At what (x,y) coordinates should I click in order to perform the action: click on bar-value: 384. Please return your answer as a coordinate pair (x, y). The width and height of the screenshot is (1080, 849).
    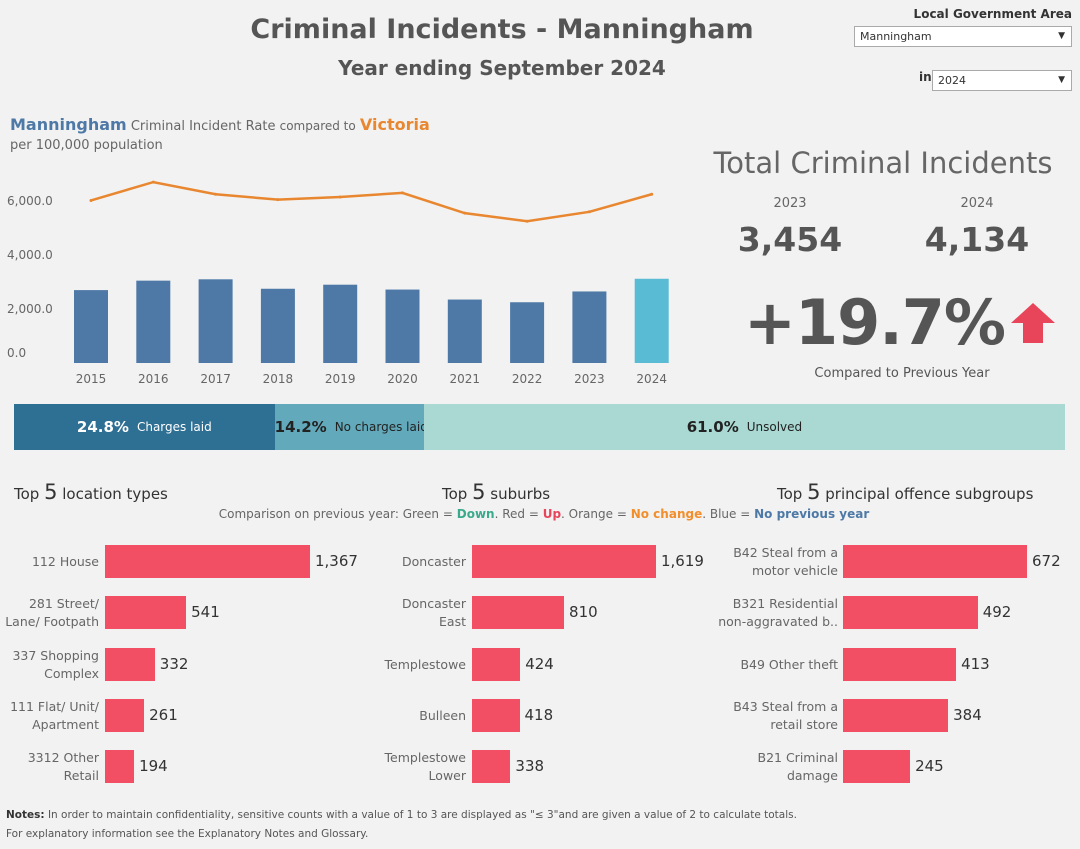
    Looking at the image, I should click on (967, 715).